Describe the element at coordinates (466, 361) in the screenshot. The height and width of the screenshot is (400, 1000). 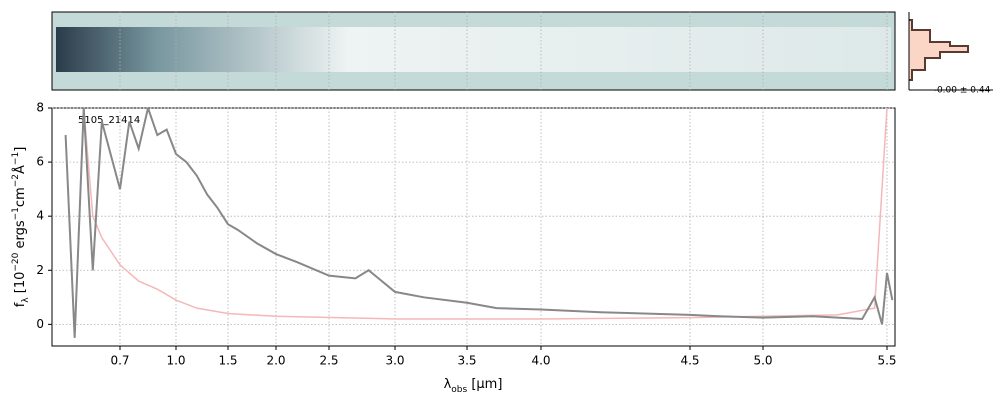
I see `x-tick-label: 3.5` at that location.